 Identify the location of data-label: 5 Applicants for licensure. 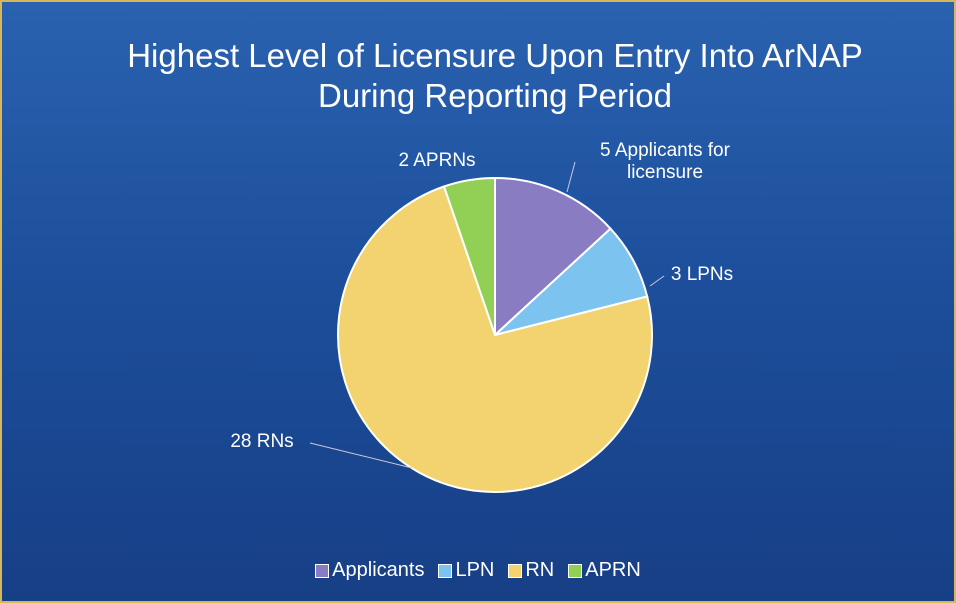
(665, 161).